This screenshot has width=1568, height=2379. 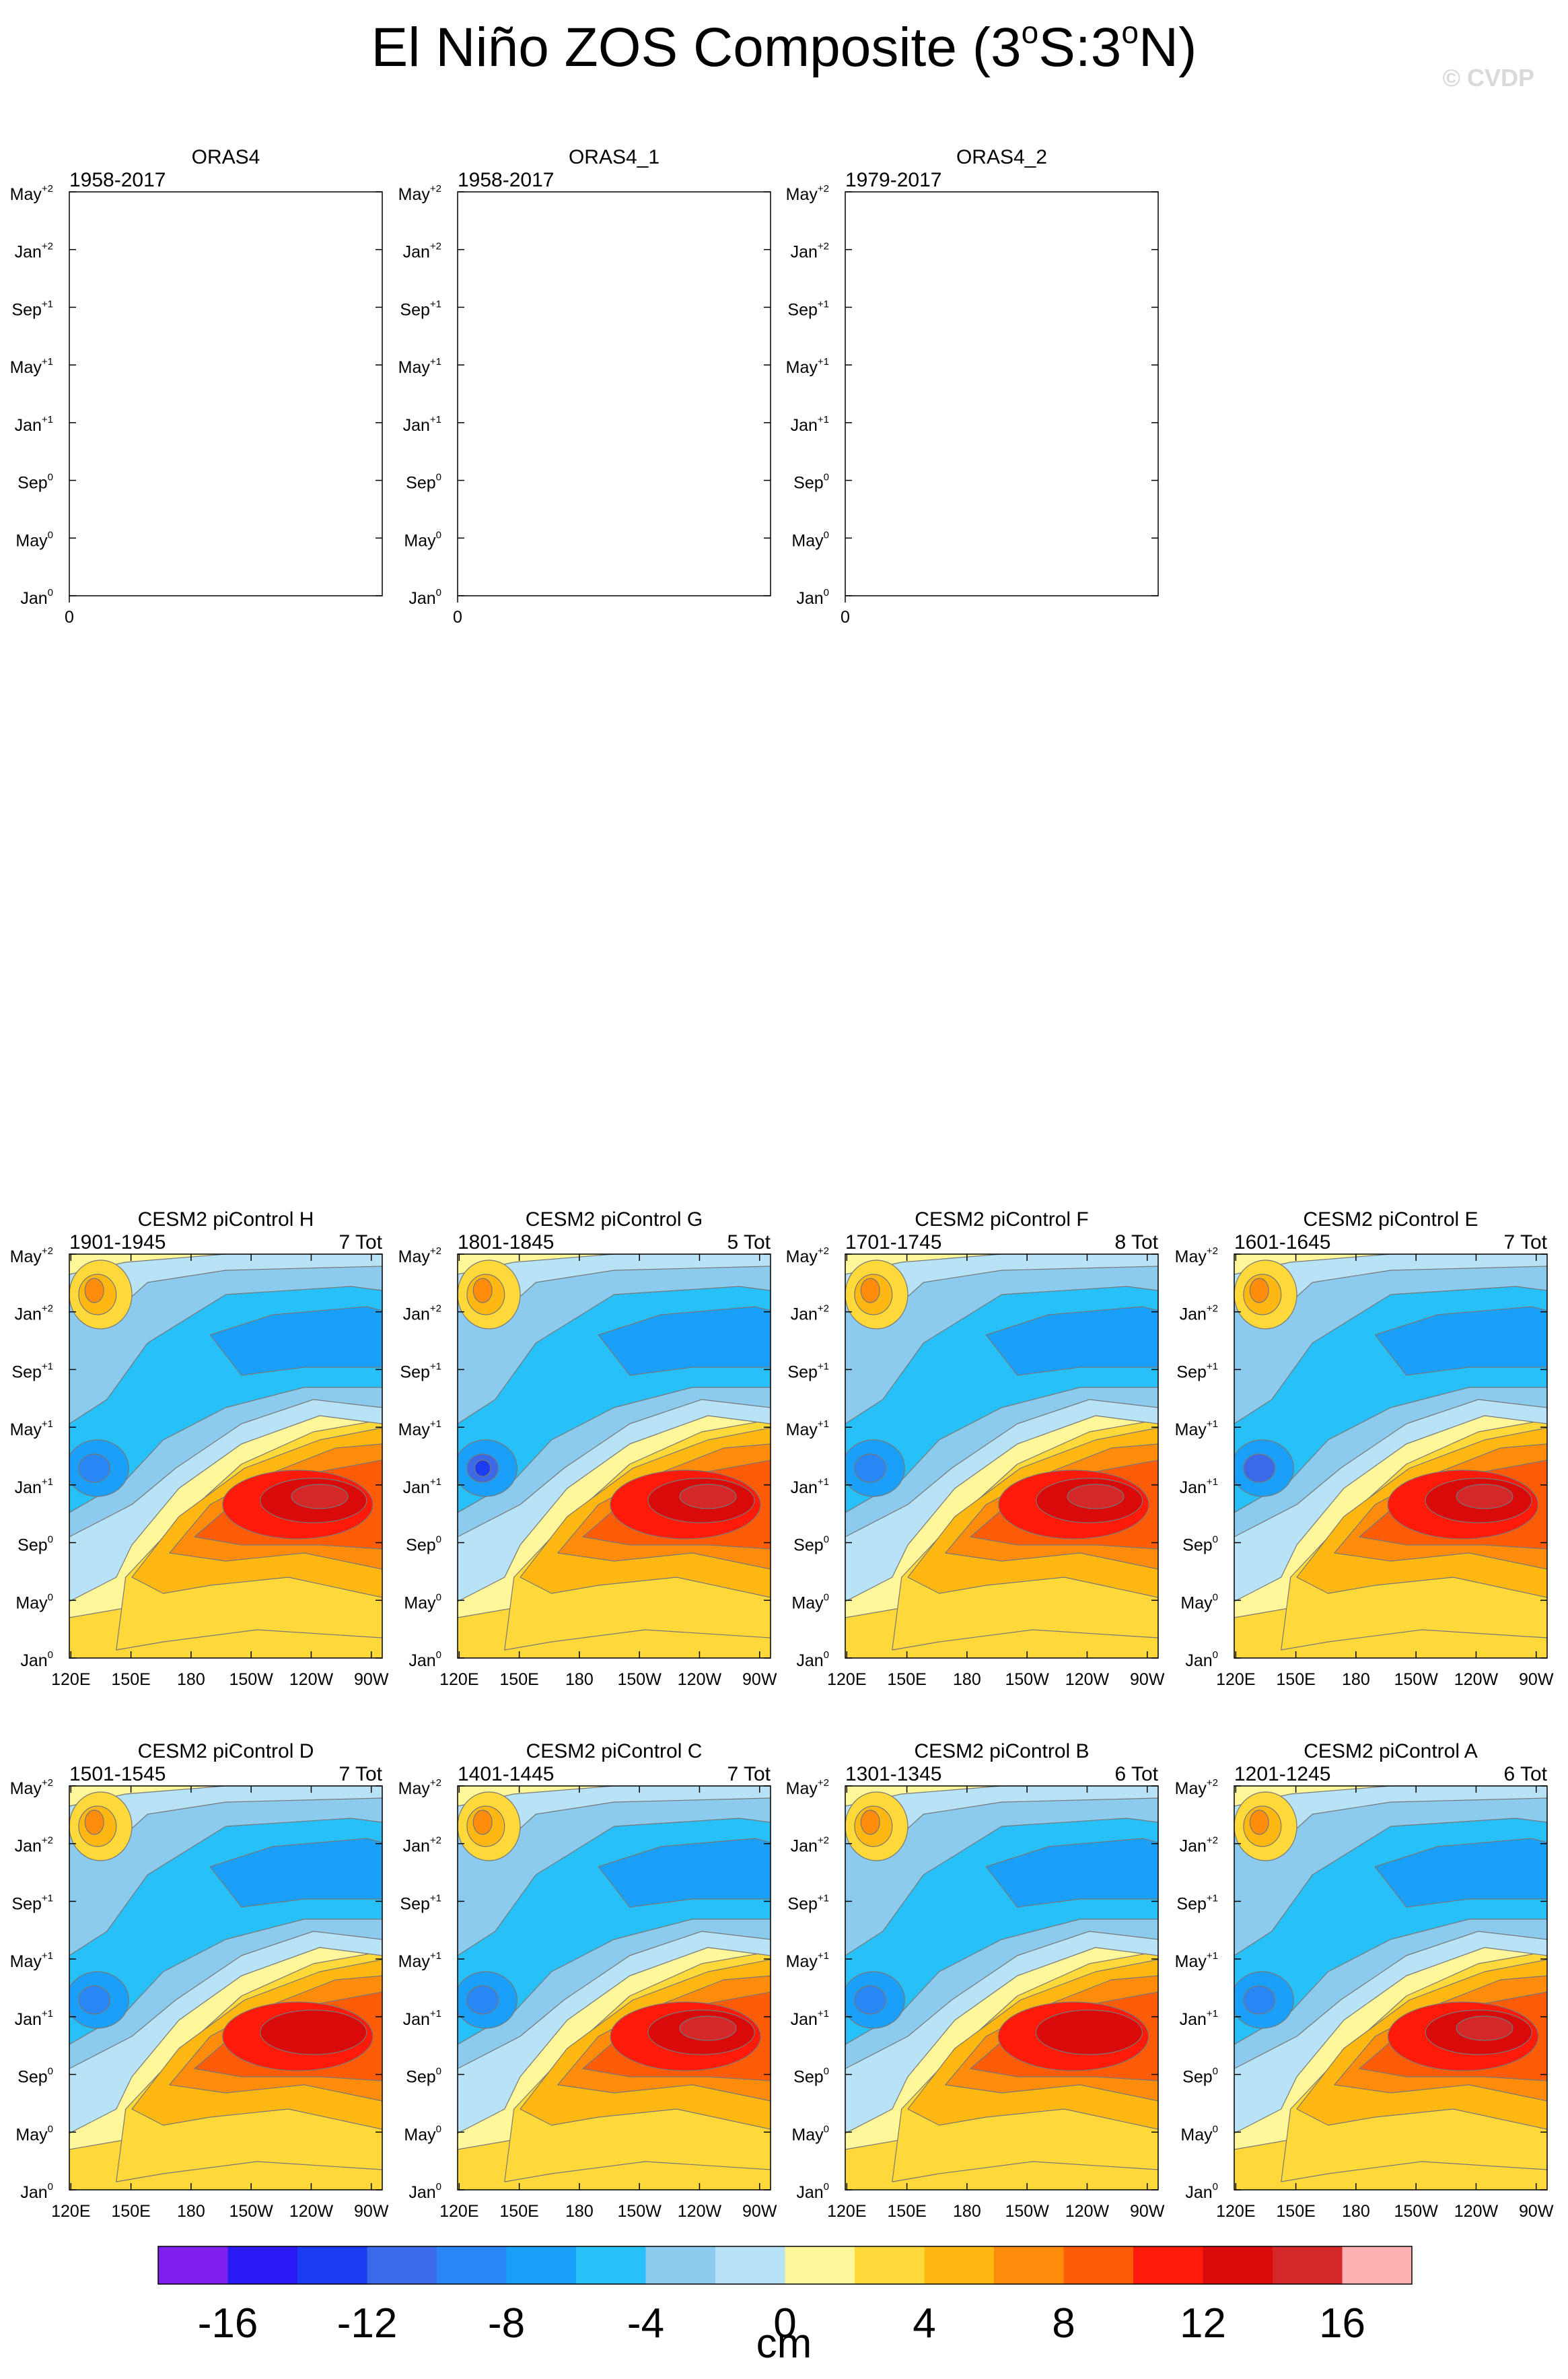 I want to click on x-tick-label: 0, so click(x=845, y=617).